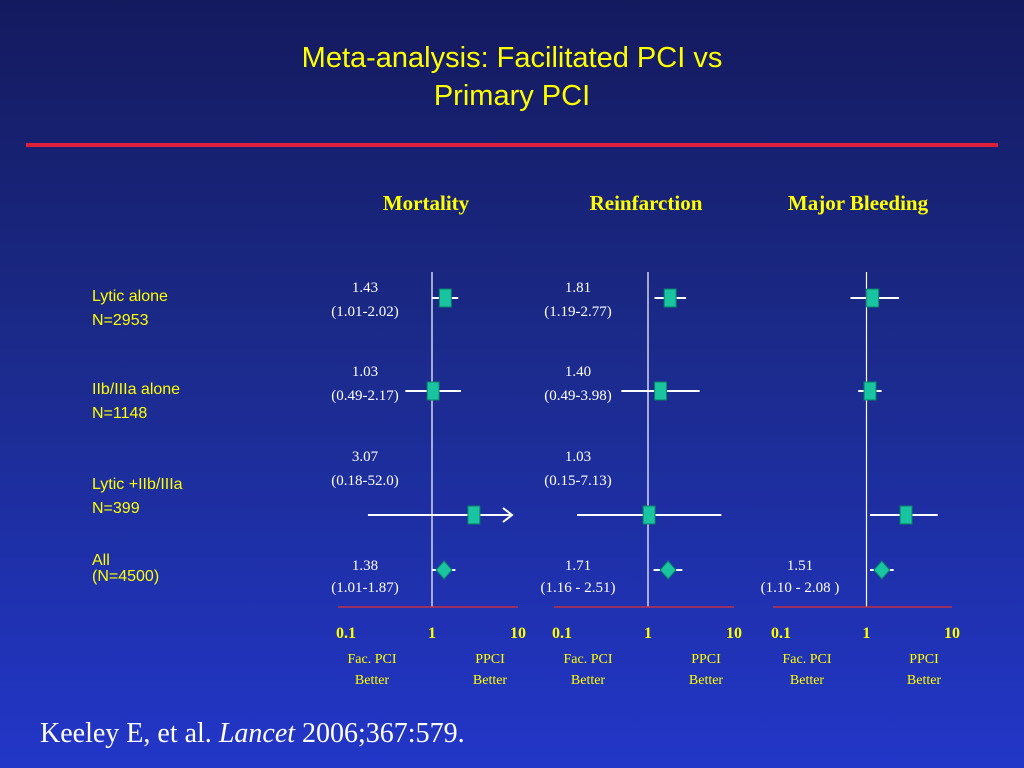  Describe the element at coordinates (101, 560) in the screenshot. I see `row-label-name: All` at that location.